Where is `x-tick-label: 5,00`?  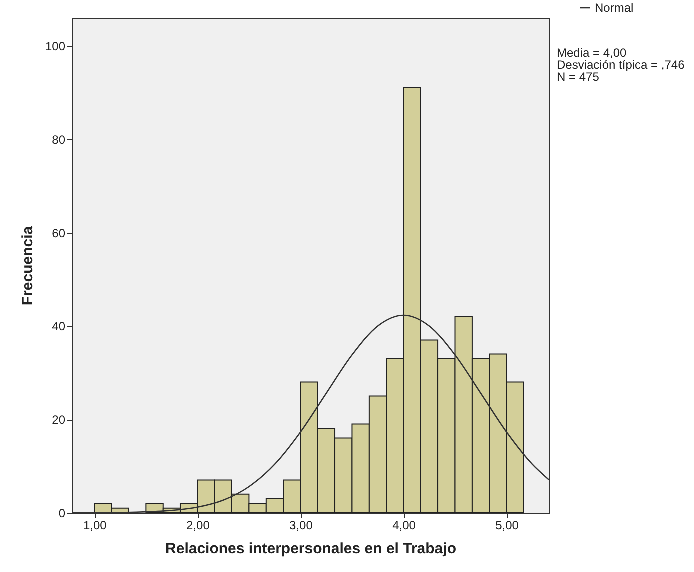
x-tick-label: 5,00 is located at coordinates (508, 525).